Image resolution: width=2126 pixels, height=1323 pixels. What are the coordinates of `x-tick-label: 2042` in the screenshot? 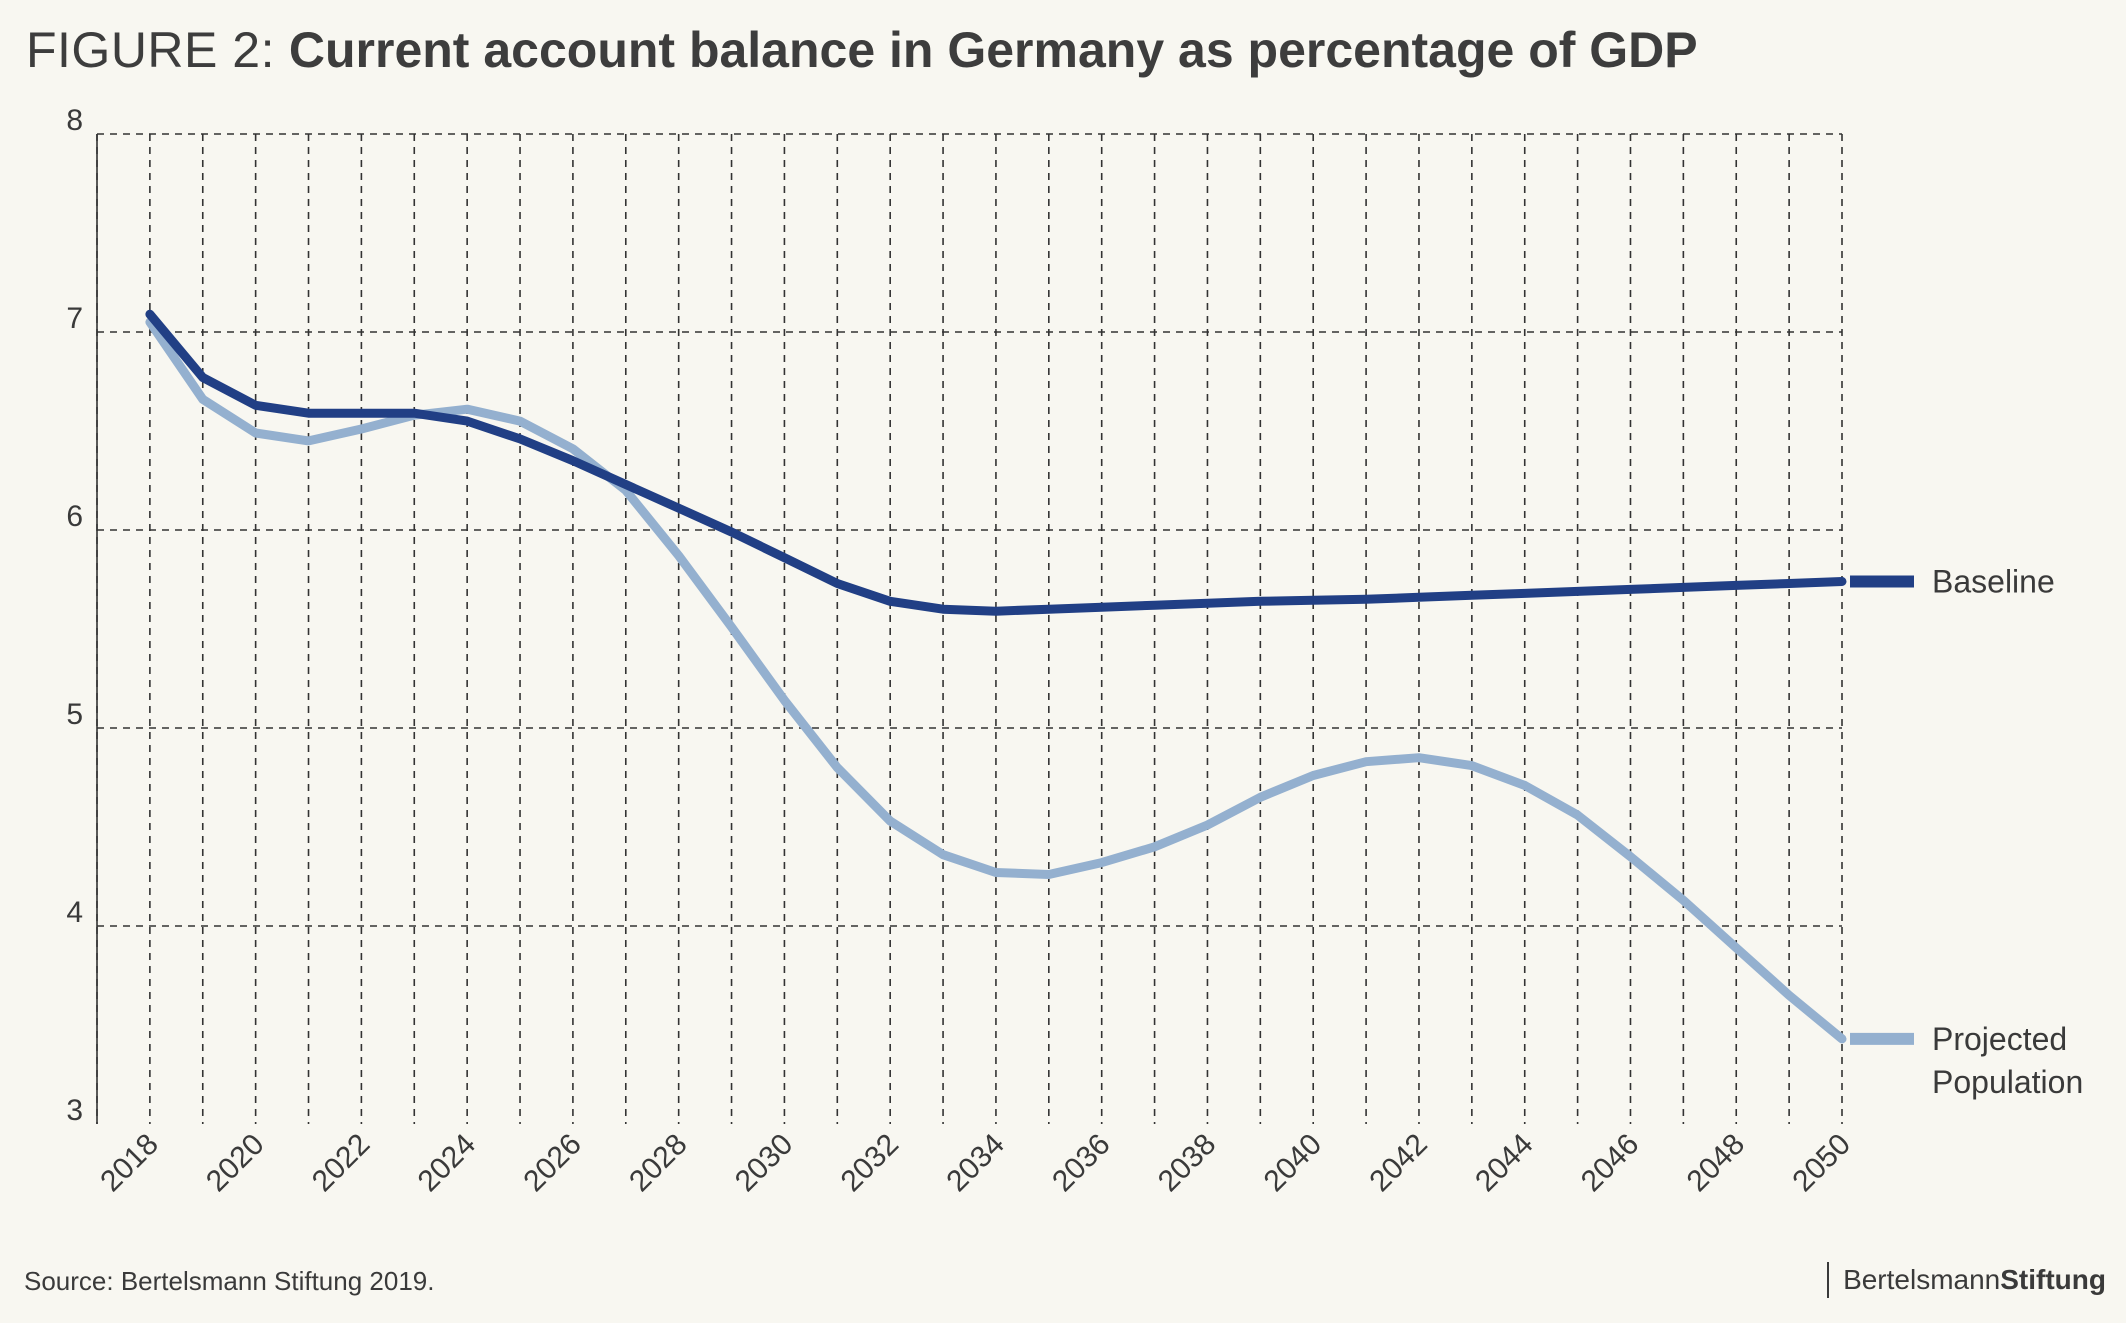 It's located at (1398, 1163).